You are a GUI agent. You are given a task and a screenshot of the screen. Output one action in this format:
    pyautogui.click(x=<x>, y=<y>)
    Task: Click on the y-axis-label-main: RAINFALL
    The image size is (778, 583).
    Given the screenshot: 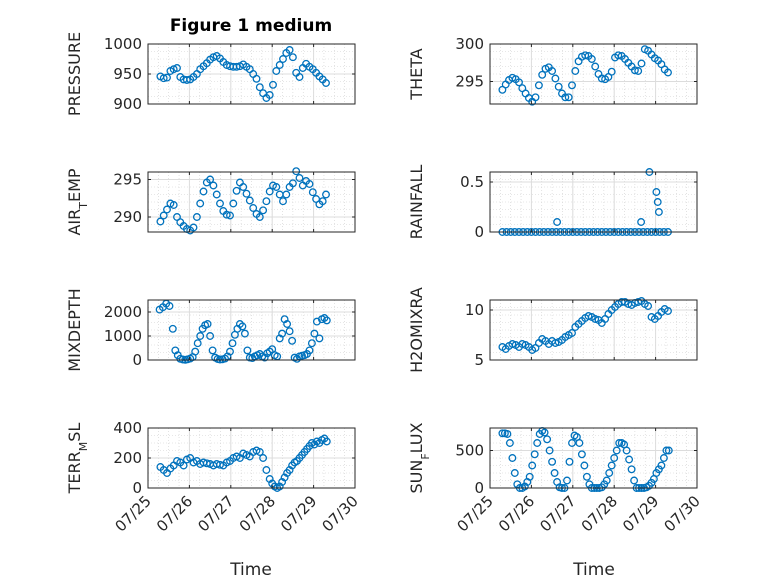 What is the action you would take?
    pyautogui.click(x=416, y=202)
    